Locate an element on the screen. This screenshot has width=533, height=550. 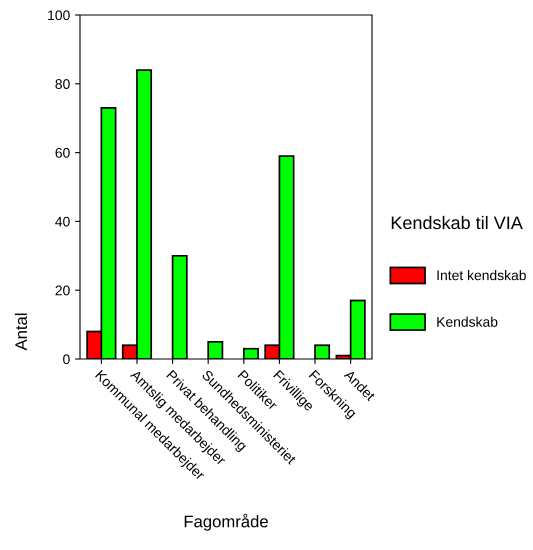
y-tick-label: 20 is located at coordinates (63, 291).